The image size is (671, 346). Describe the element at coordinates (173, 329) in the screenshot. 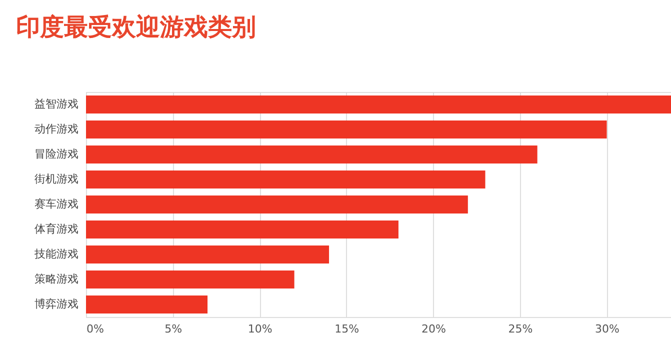

I see `x-tick-label: 5%` at that location.